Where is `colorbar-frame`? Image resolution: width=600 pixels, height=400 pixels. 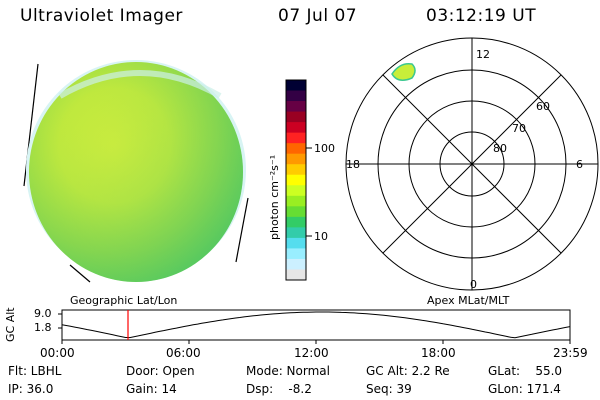 colorbar-frame is located at coordinates (296, 180).